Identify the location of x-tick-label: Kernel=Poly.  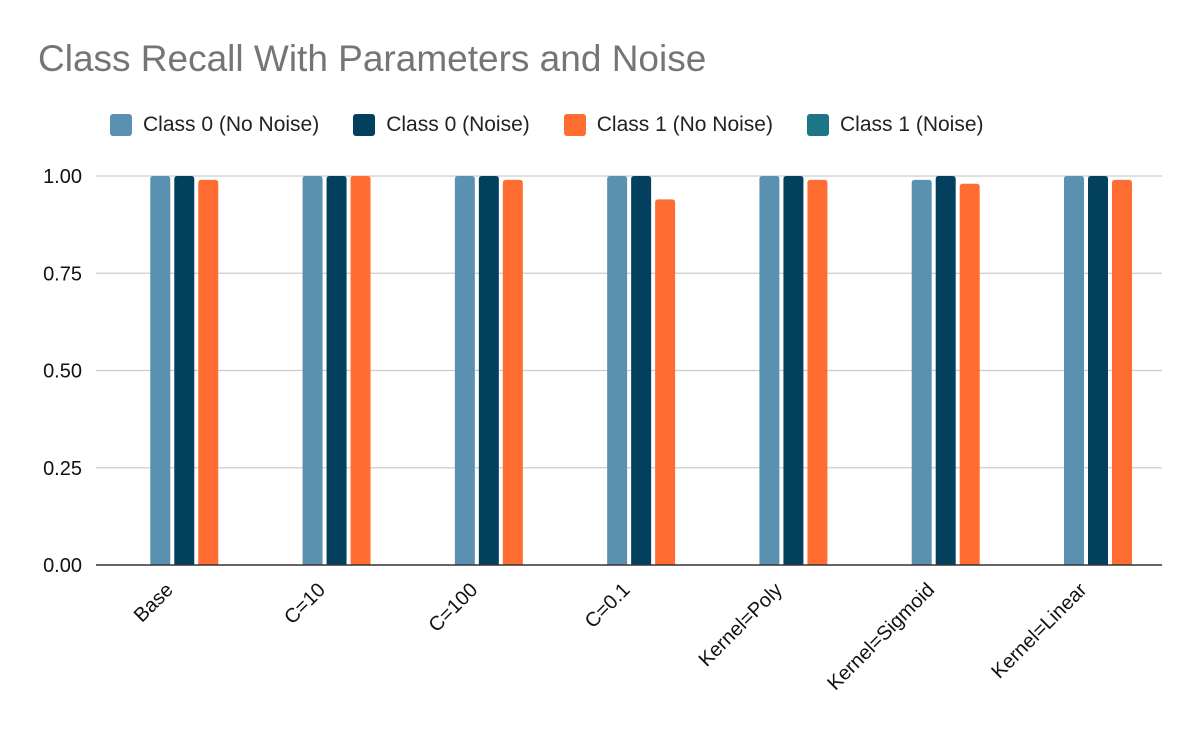
(741, 625).